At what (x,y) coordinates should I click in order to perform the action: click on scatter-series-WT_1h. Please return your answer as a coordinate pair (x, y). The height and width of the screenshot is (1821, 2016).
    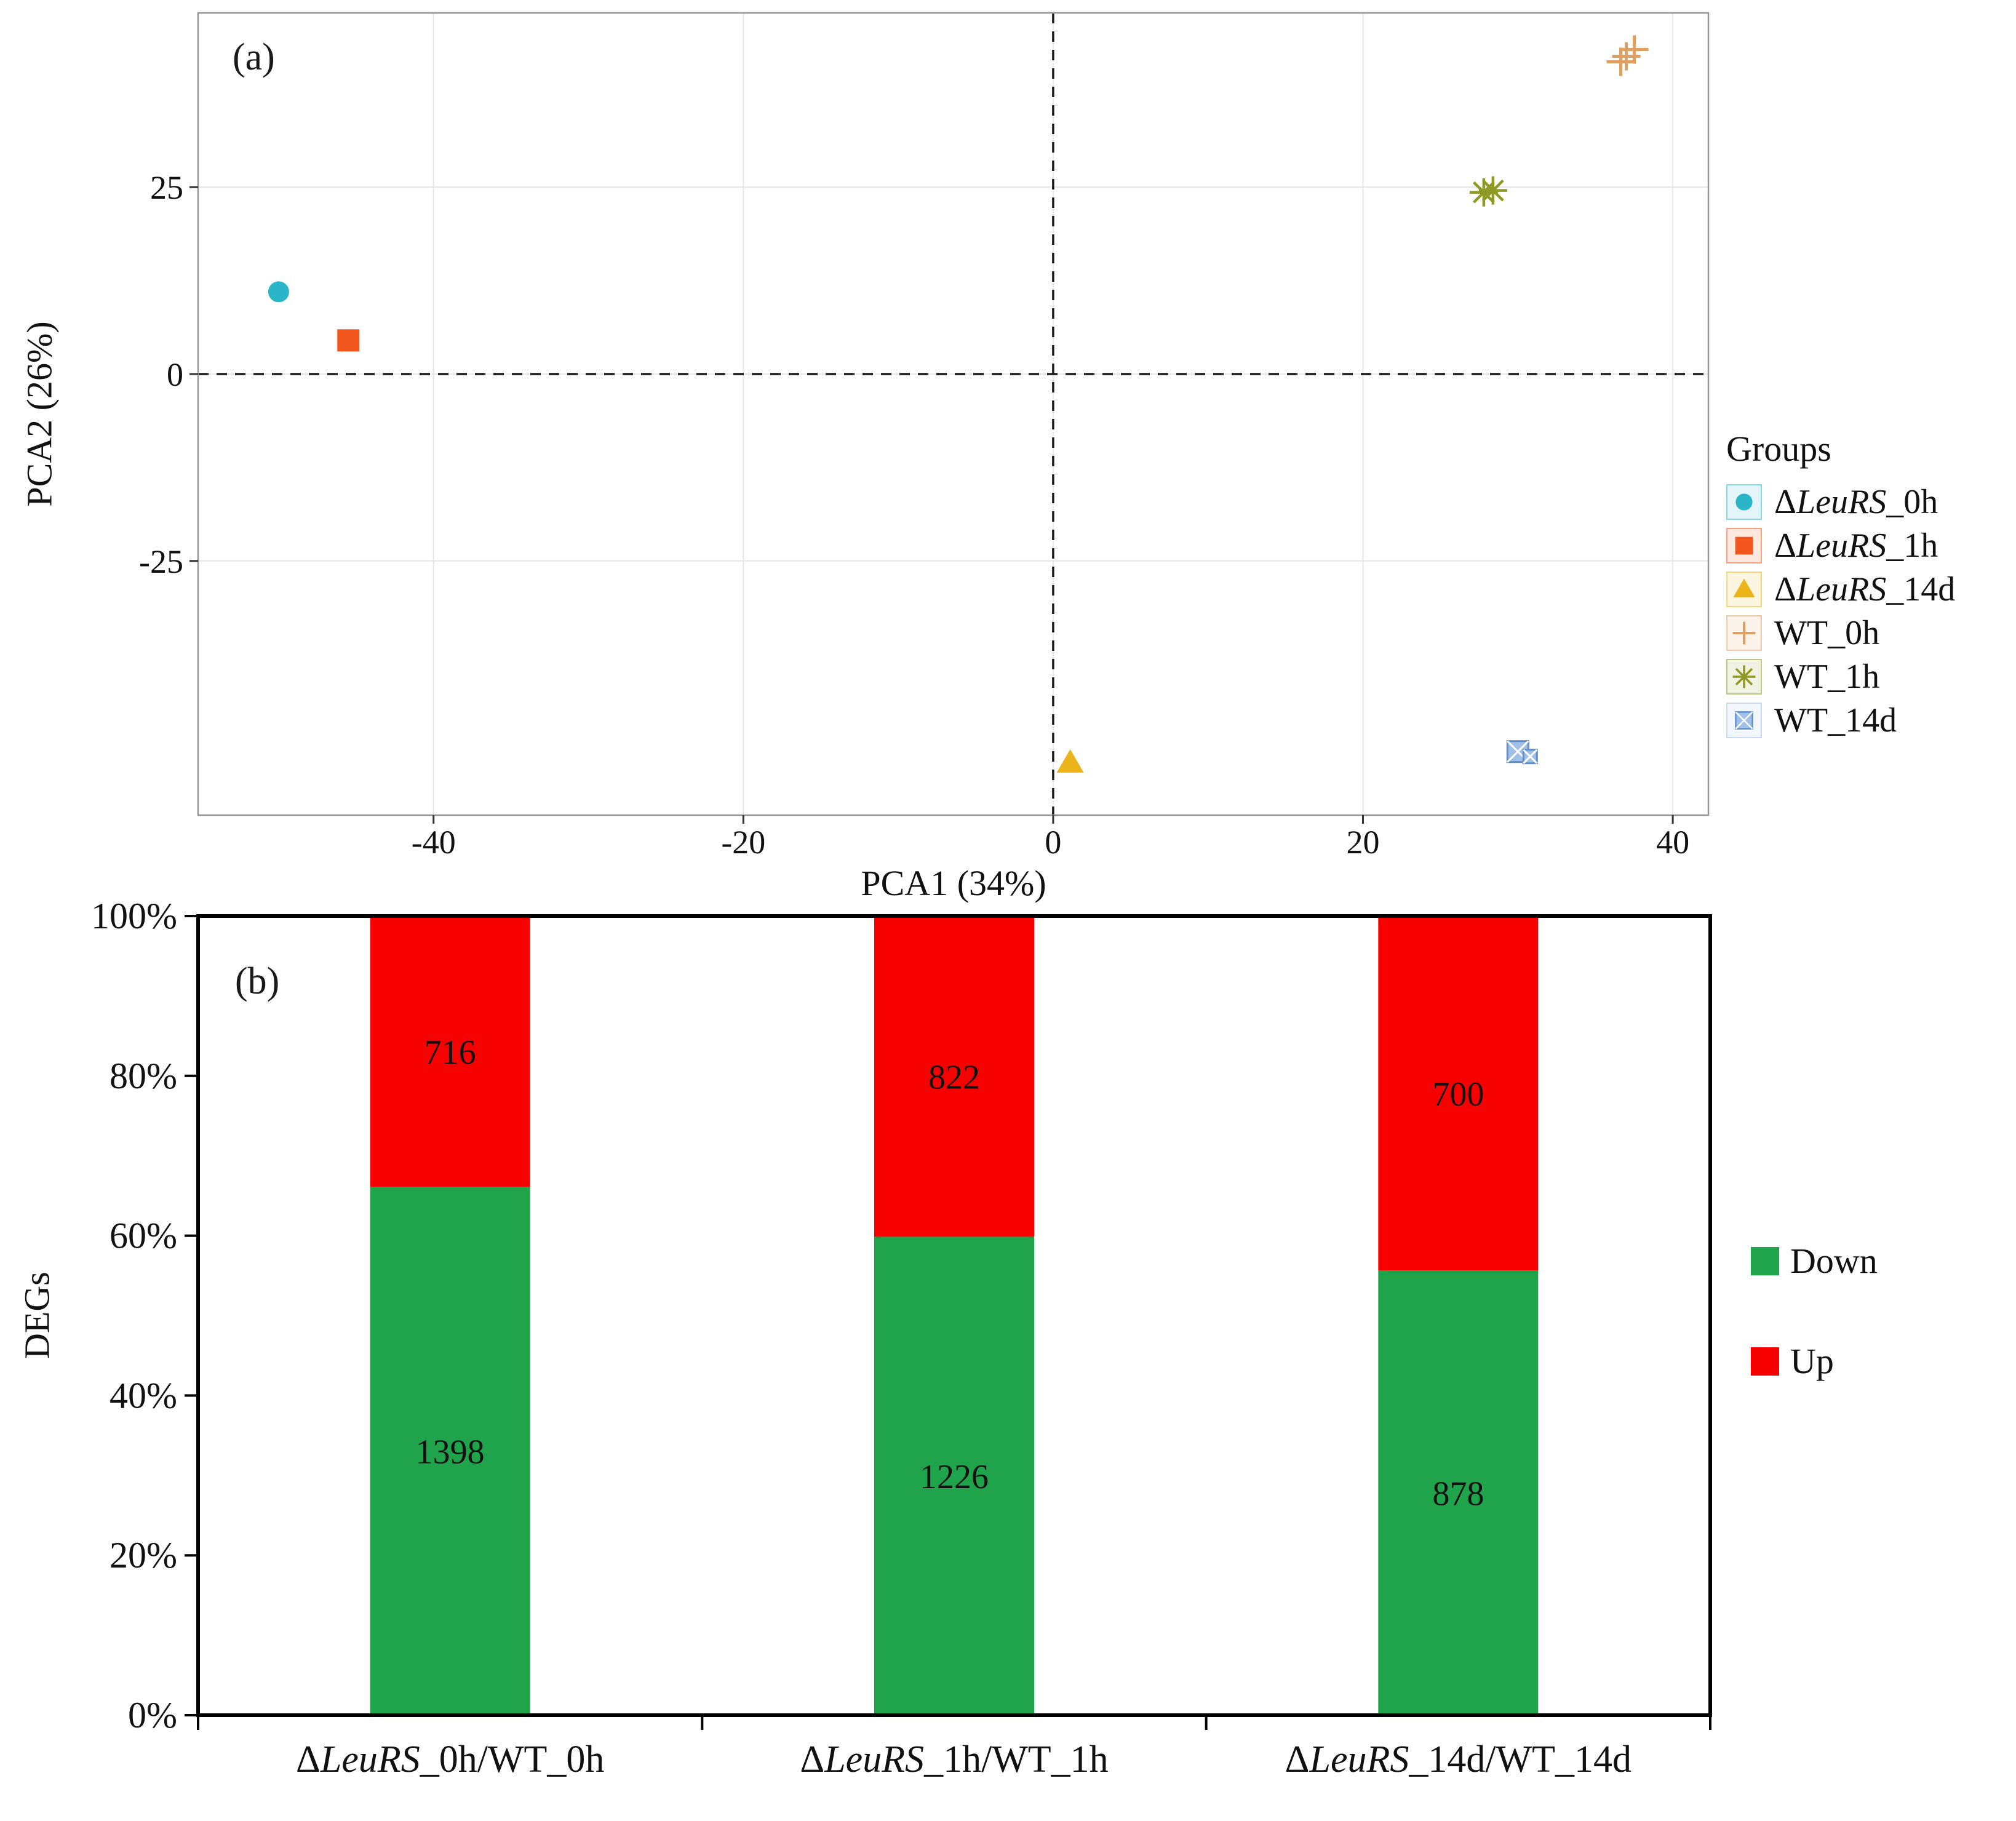
    Looking at the image, I should click on (1488, 191).